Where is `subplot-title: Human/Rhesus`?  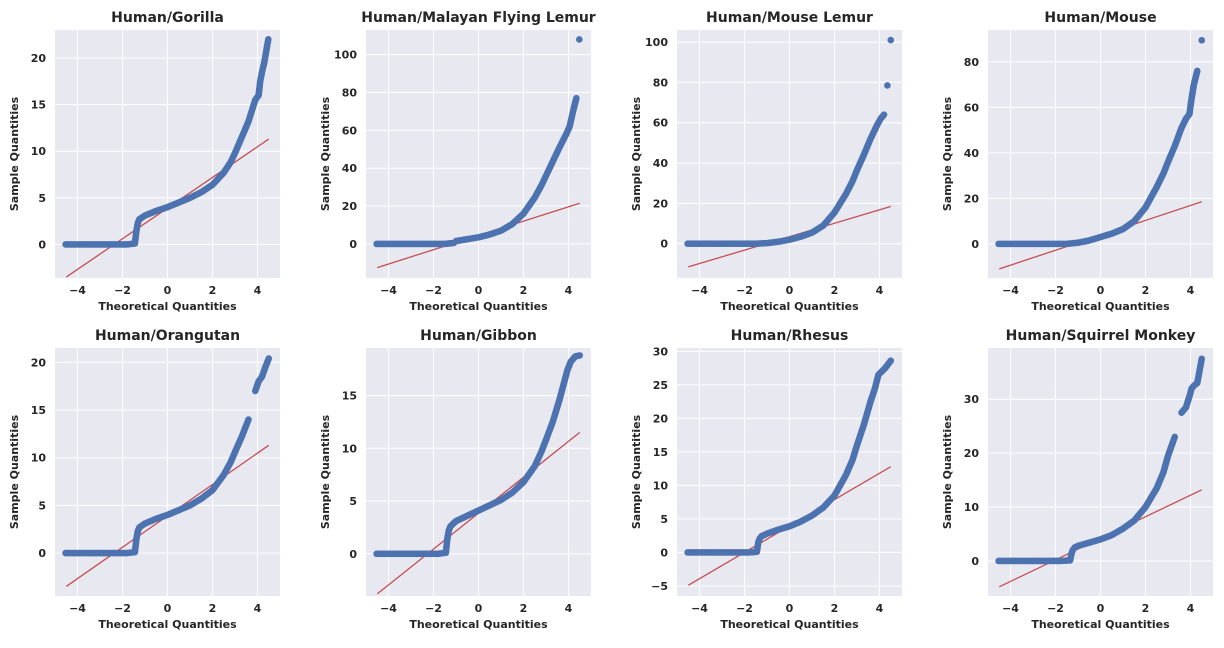 subplot-title: Human/Rhesus is located at coordinates (790, 336).